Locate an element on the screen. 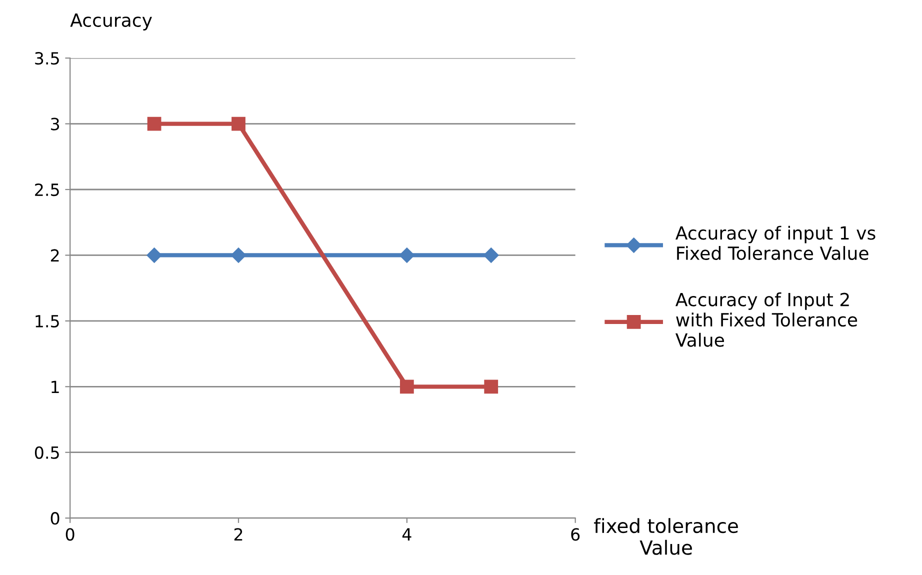 This screenshot has height=575, width=922. x-tick-label: 2 is located at coordinates (238, 534).